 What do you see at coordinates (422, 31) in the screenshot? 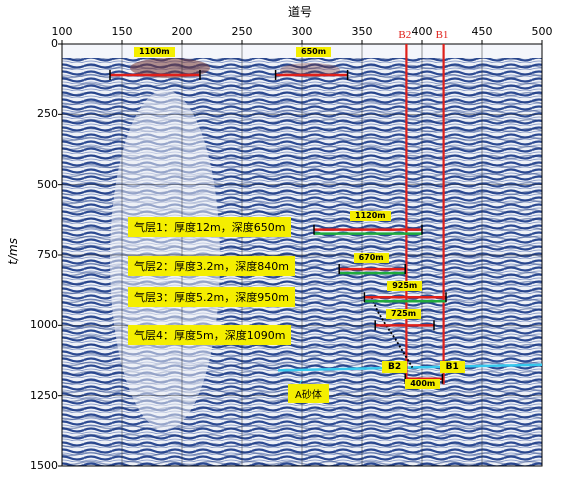
I see `x-tick-label: 400` at bounding box center [422, 31].